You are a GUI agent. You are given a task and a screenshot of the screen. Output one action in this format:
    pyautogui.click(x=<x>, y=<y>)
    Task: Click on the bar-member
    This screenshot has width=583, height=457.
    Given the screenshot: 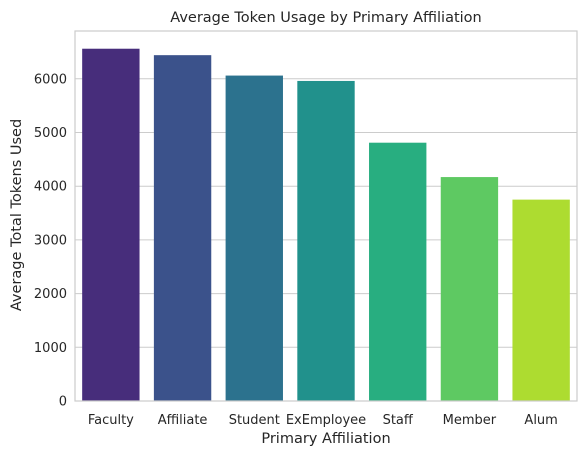 What is the action you would take?
    pyautogui.click(x=469, y=289)
    